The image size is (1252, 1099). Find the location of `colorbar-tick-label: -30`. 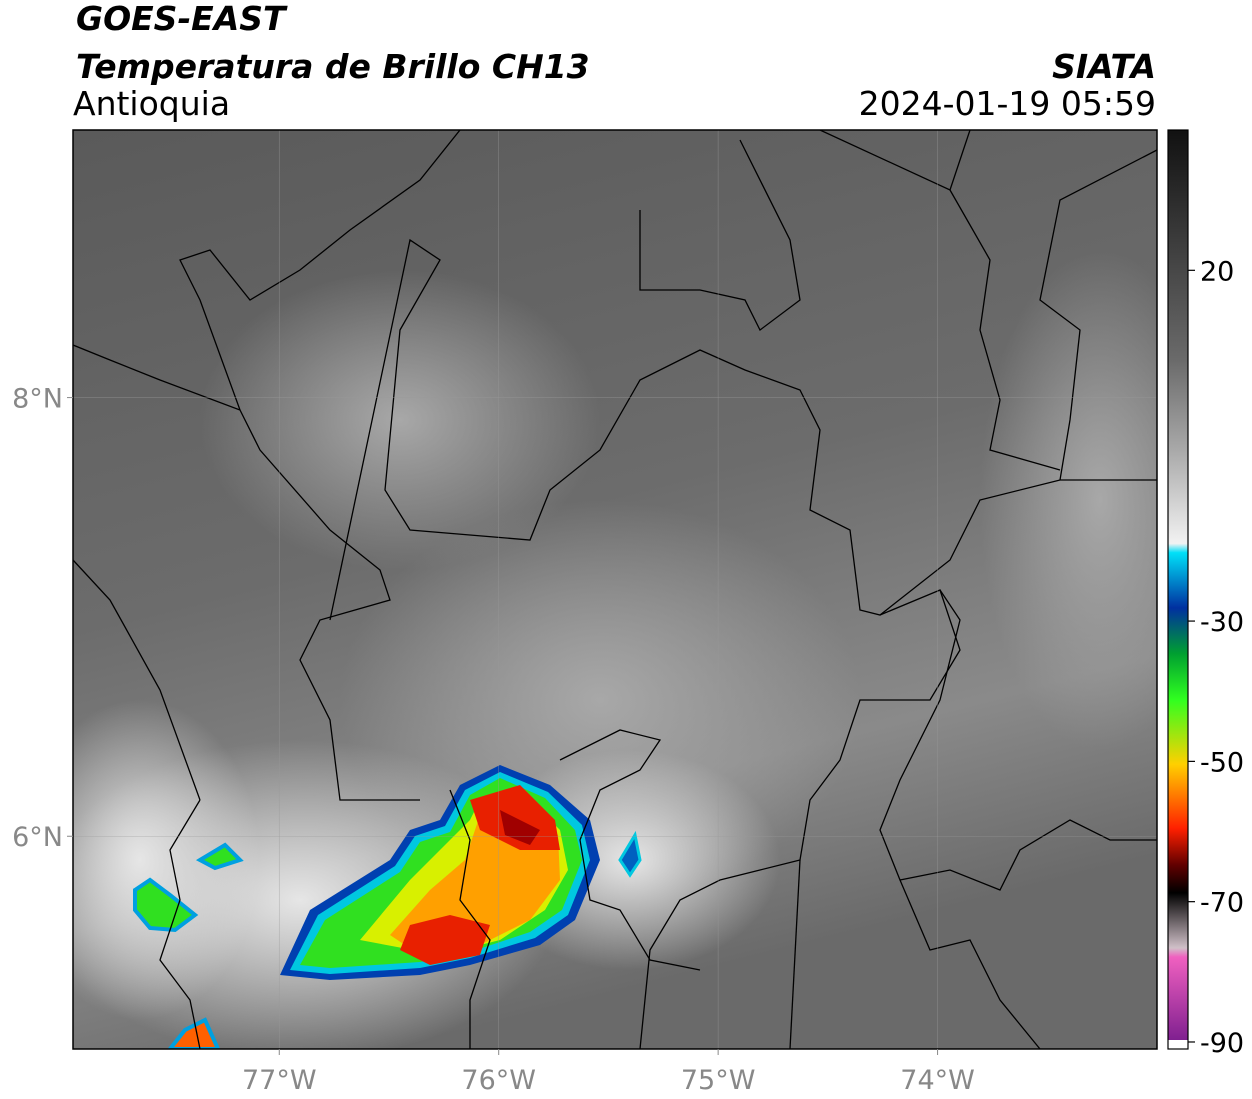

colorbar-tick-label: -30 is located at coordinates (1222, 622).